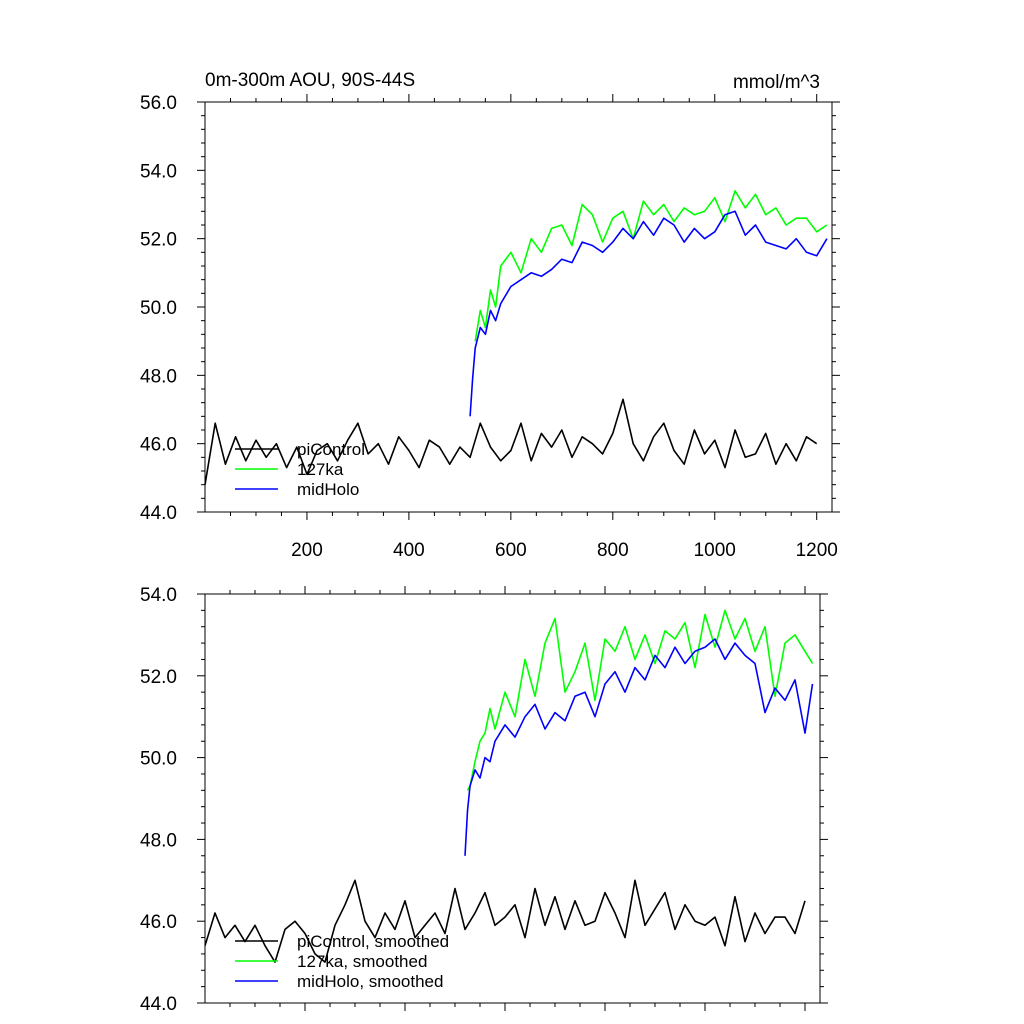 The image size is (1024, 1024). Describe the element at coordinates (328, 489) in the screenshot. I see `legend-label: midHolo` at that location.